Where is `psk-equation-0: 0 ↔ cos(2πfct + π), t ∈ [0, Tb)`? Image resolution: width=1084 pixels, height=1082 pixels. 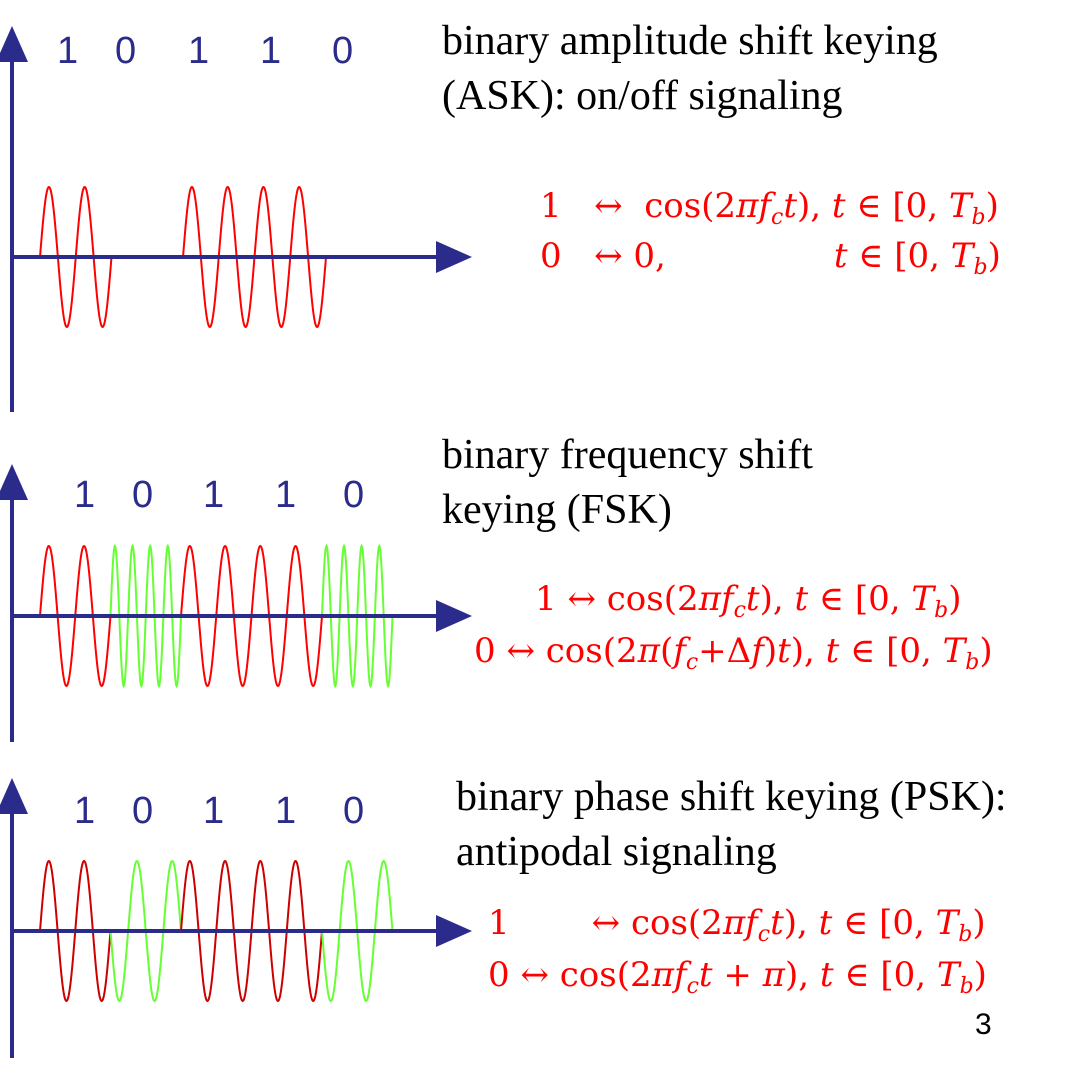 psk-equation-0: 0 ↔ cos(2πfct + π), t ∈ [0, Tb) is located at coordinates (737, 977).